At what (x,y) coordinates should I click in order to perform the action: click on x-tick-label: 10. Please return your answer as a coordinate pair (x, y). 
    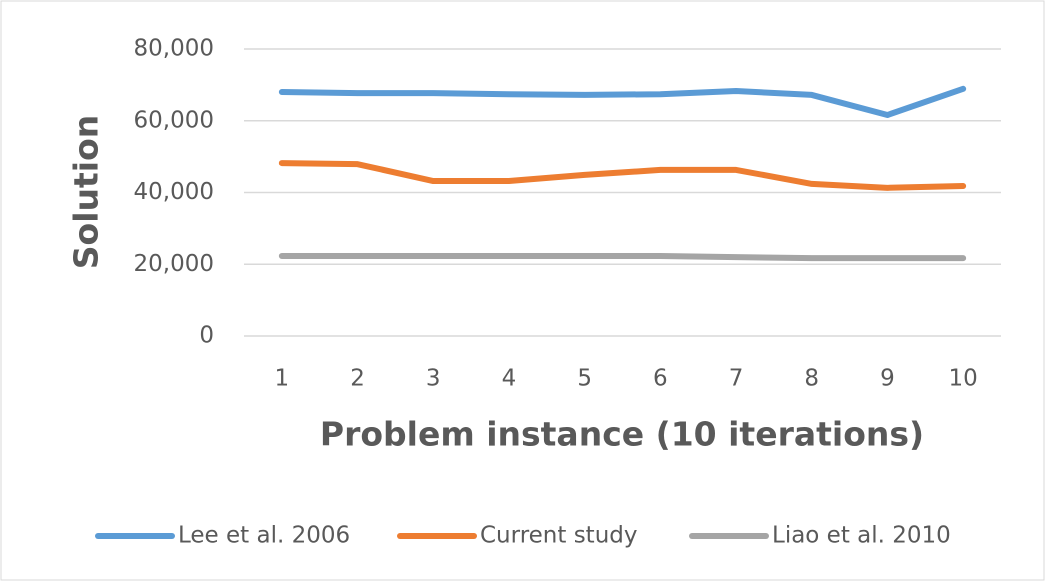
    Looking at the image, I should click on (963, 379).